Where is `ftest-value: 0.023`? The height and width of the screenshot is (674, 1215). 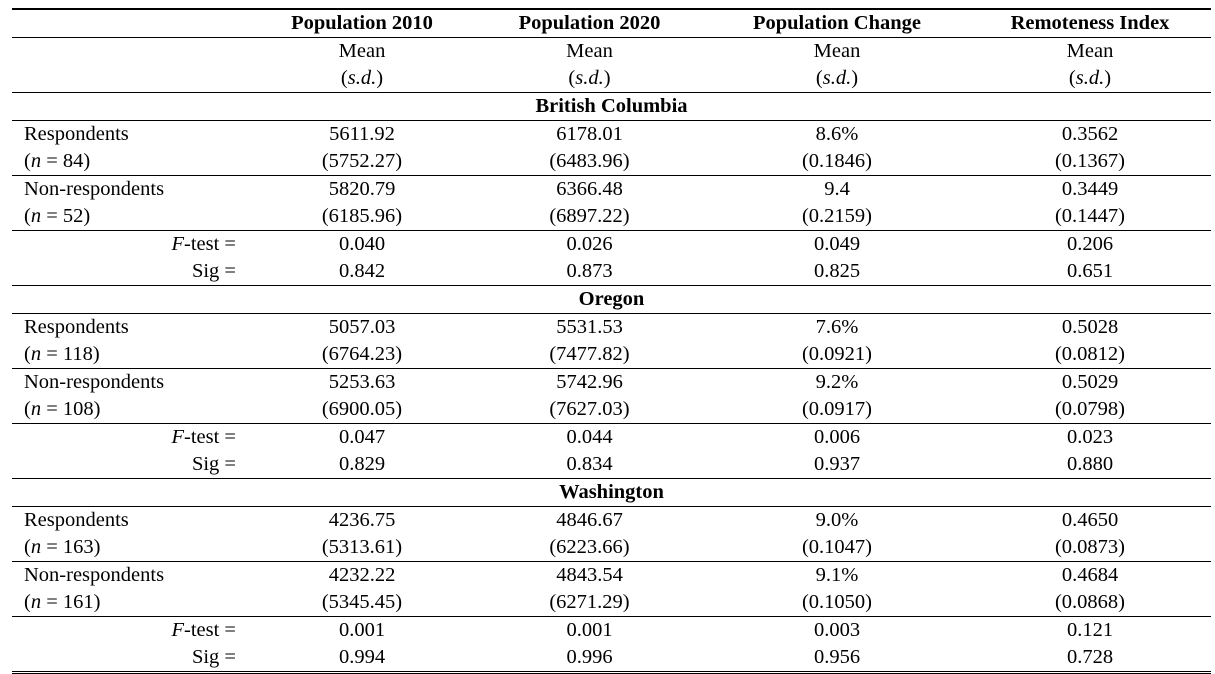 ftest-value: 0.023 is located at coordinates (1090, 437).